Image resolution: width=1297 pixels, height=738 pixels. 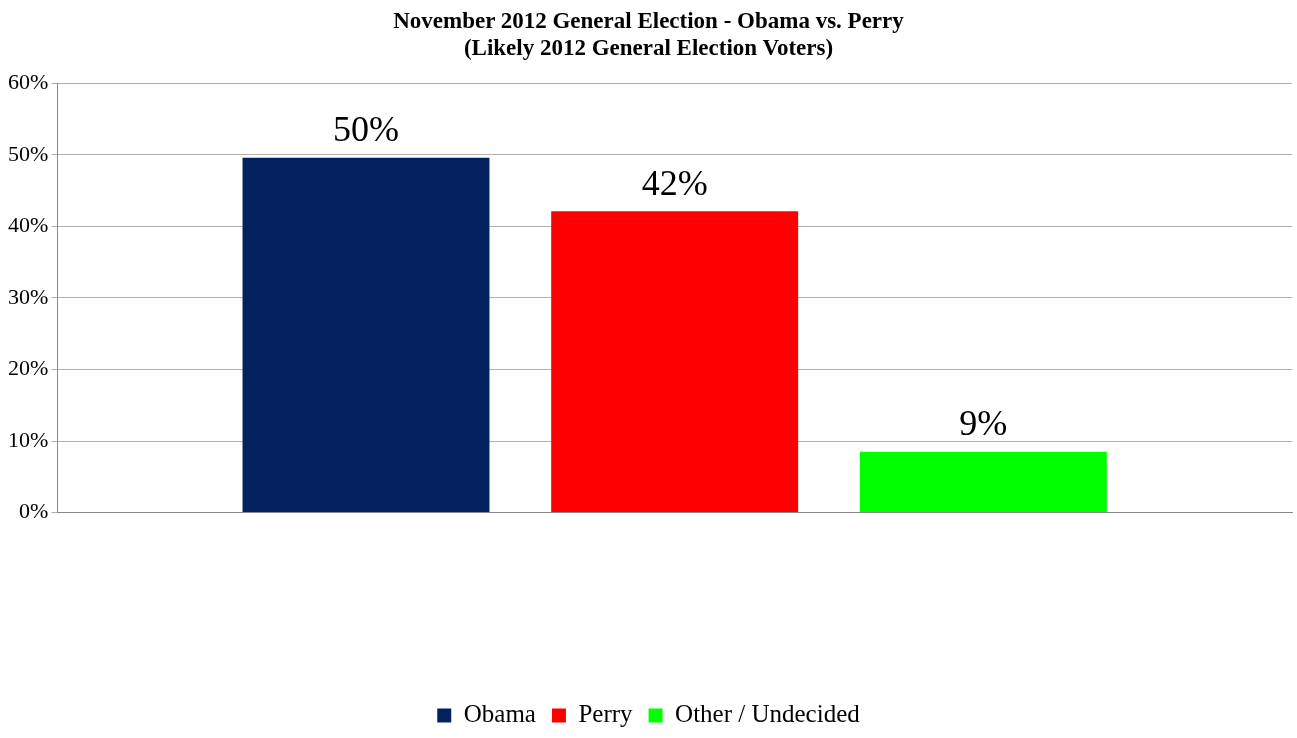 What do you see at coordinates (28, 368) in the screenshot?
I see `y-tick-label: 20%` at bounding box center [28, 368].